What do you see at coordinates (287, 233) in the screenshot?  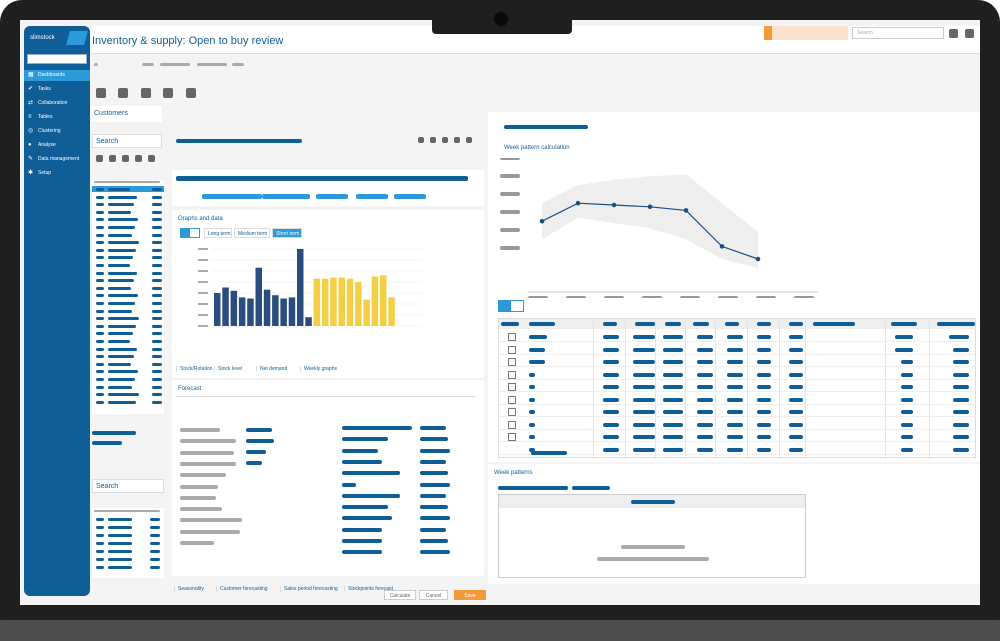 I see `tab-short-term: Short term` at bounding box center [287, 233].